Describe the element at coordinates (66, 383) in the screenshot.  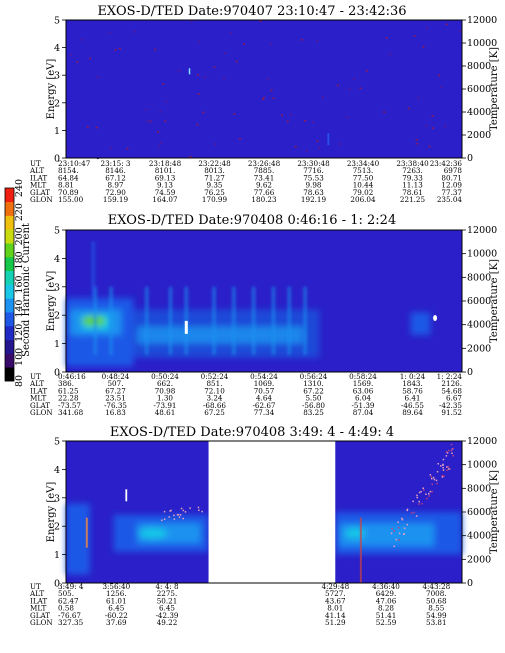
I see `table-cell: 386.` at that location.